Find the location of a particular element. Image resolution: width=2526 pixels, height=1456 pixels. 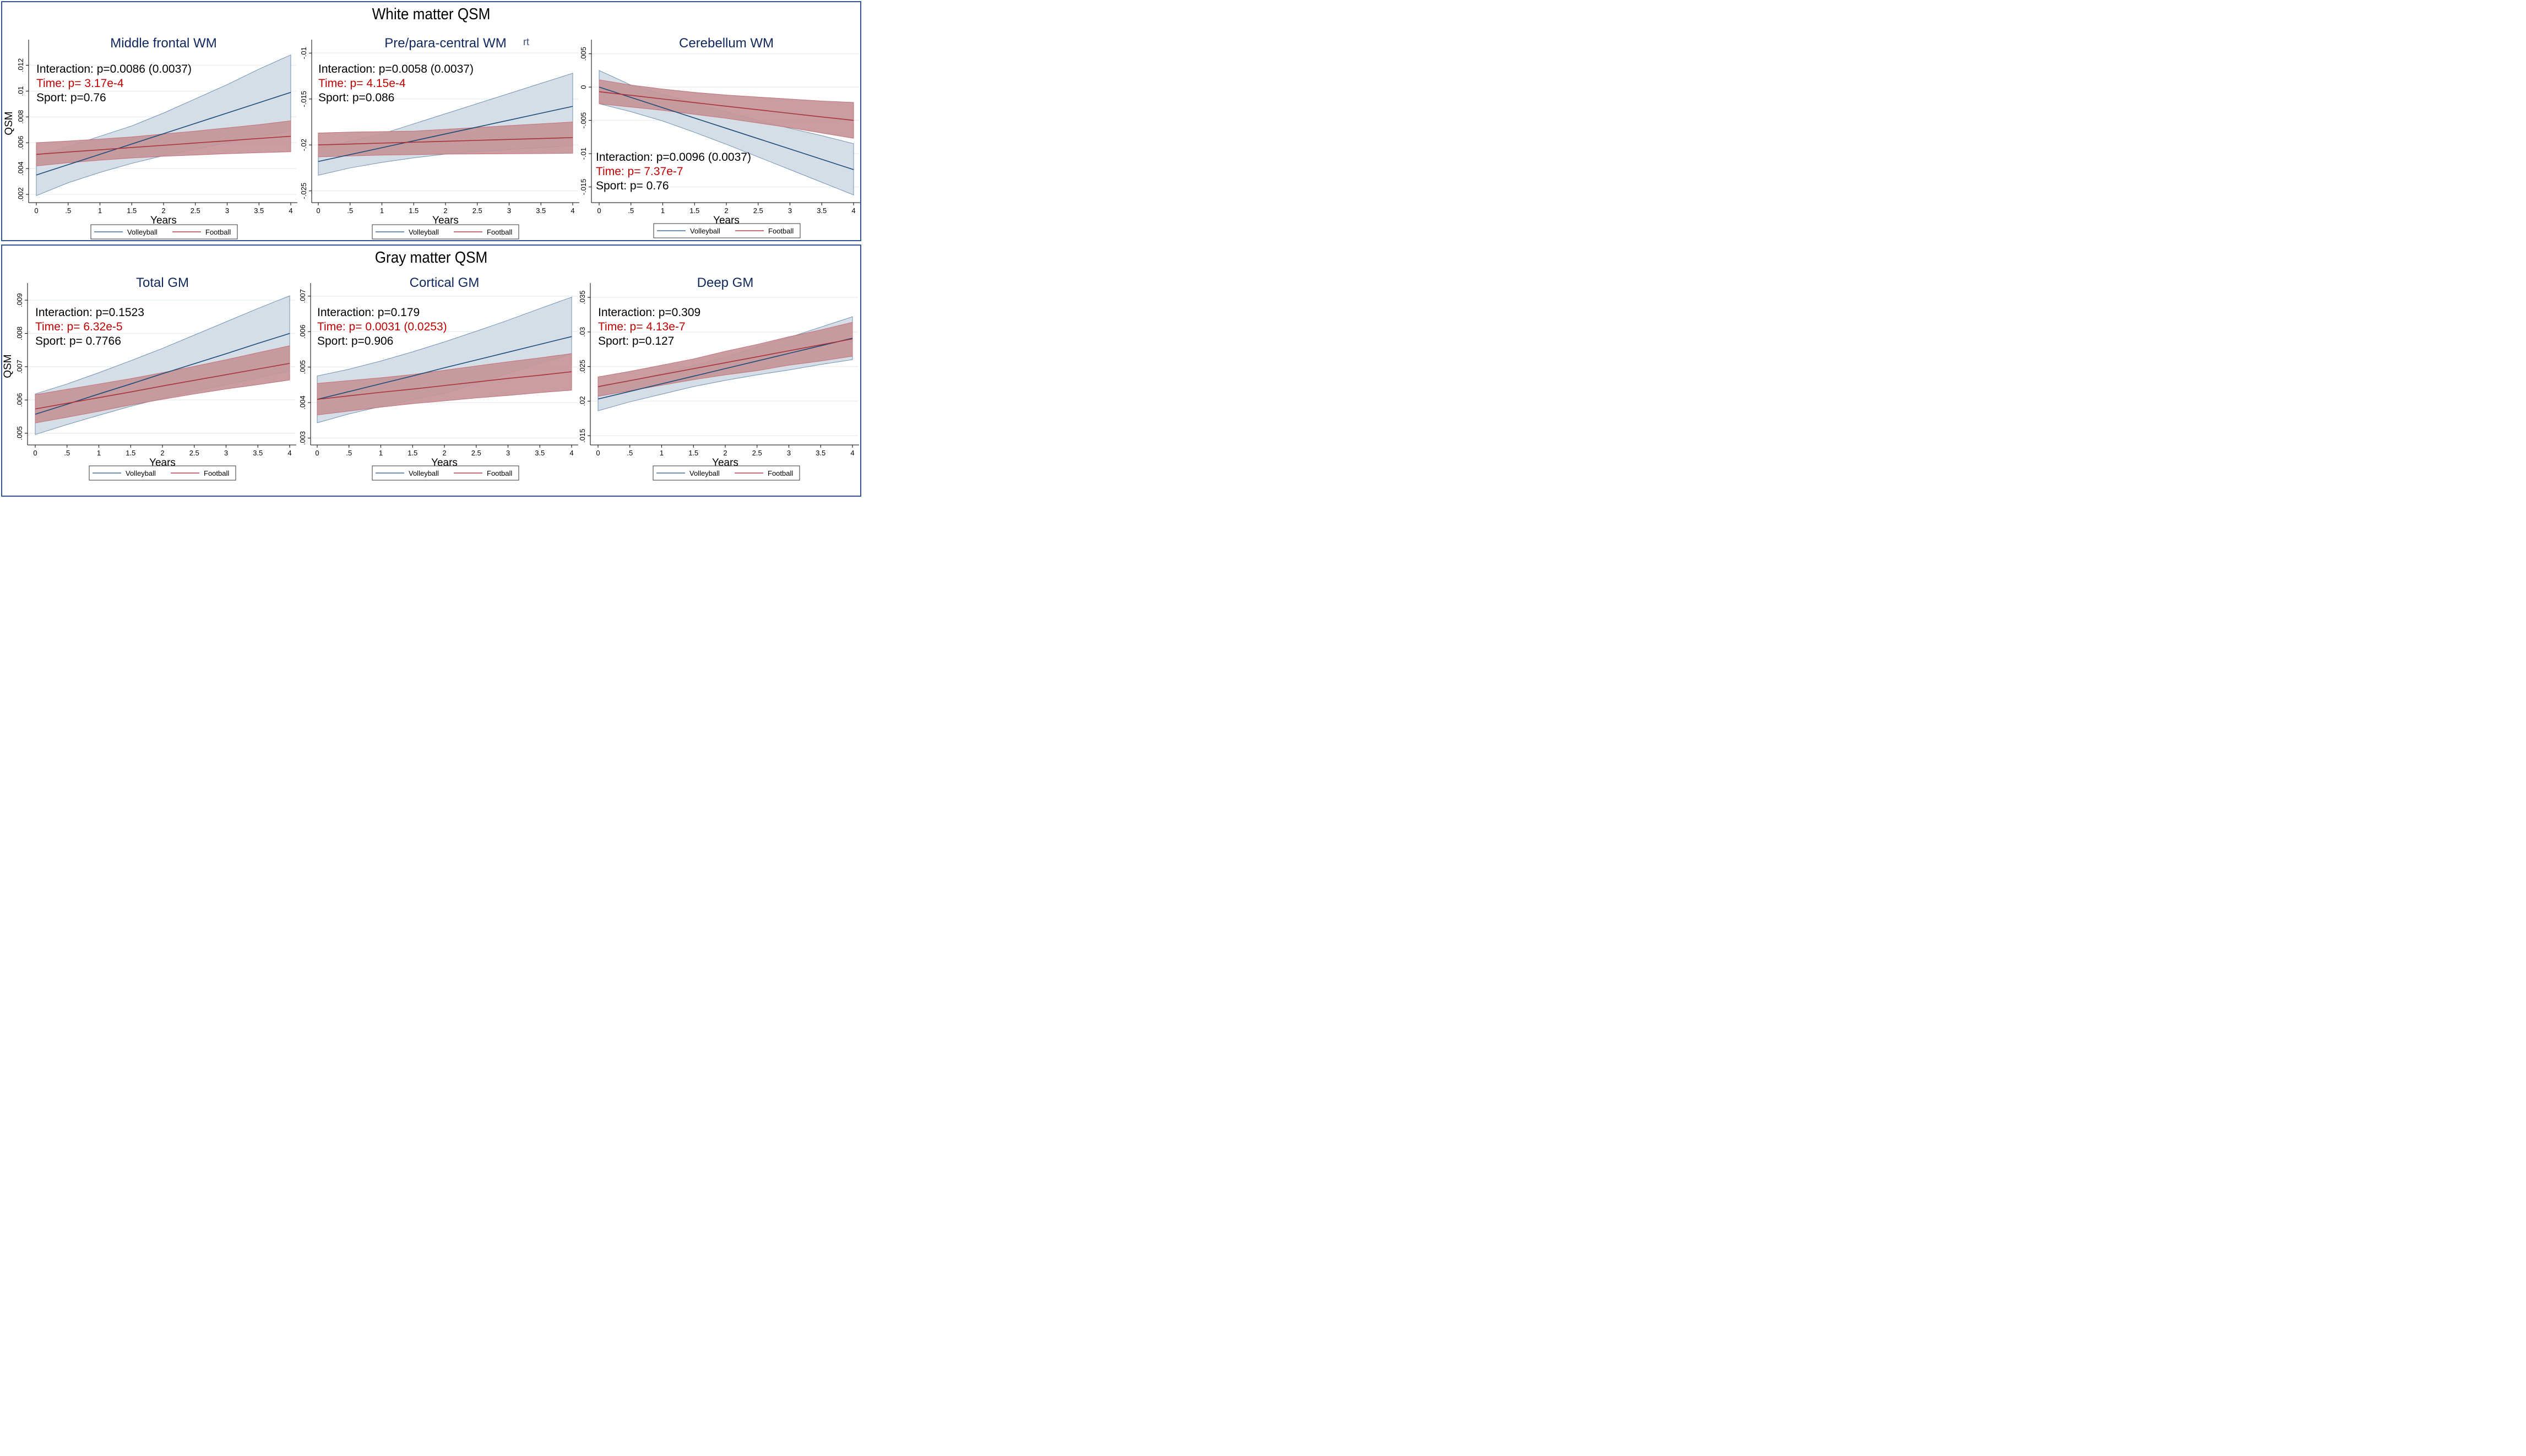

panel-title: Cortical GM is located at coordinates (445, 282).